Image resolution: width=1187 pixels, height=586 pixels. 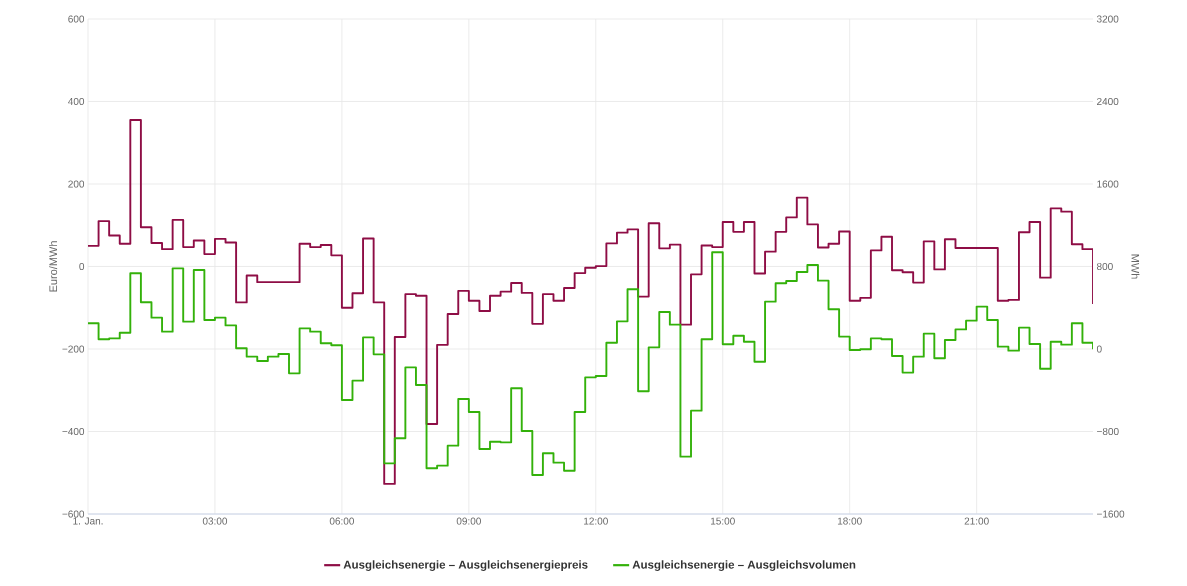 What do you see at coordinates (723, 521) in the screenshot?
I see `x-tick-label: 15:00` at bounding box center [723, 521].